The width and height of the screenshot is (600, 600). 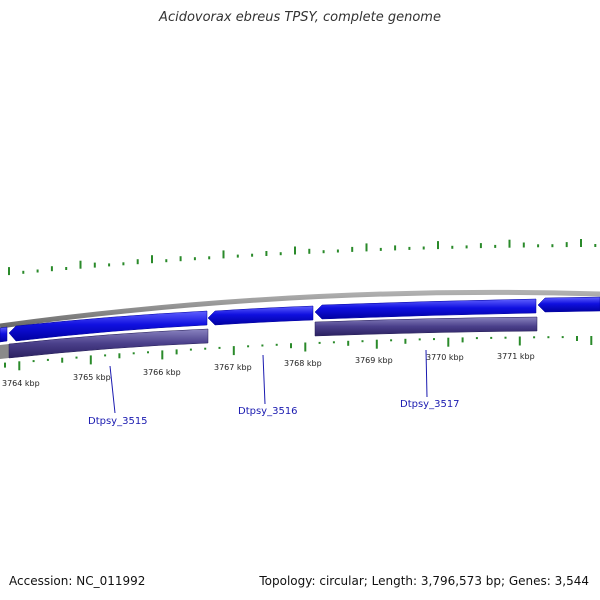 I want to click on scale-label: 3766 kbp, so click(x=162, y=372).